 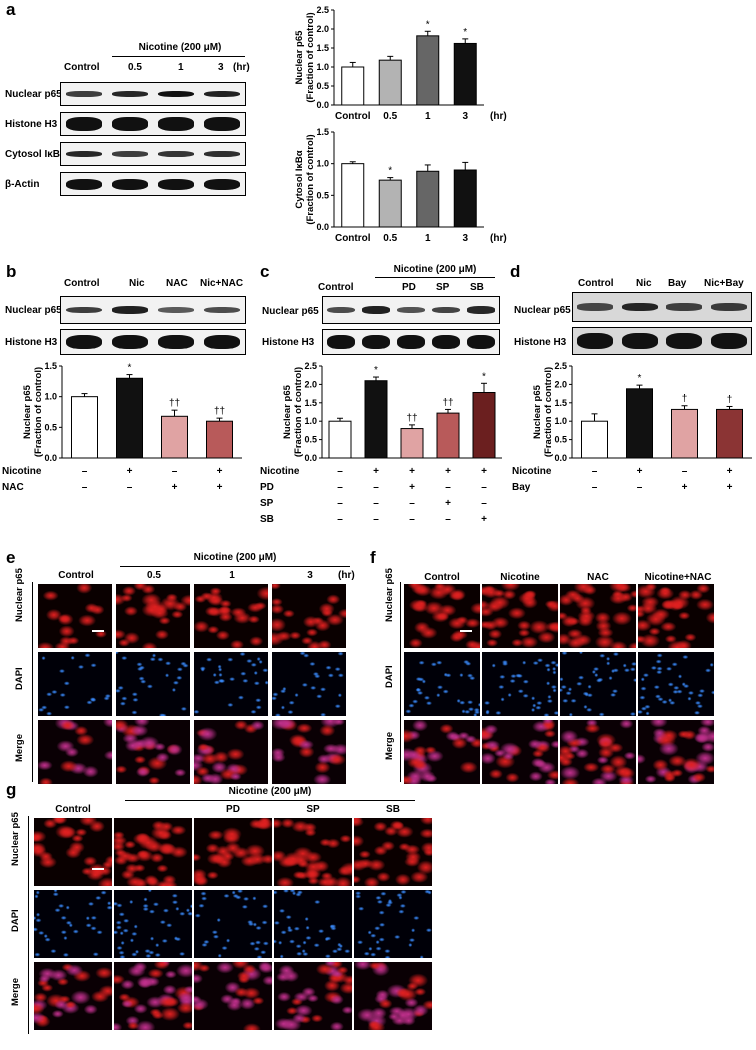 I want to click on blot-c-histone, so click(x=411, y=342).